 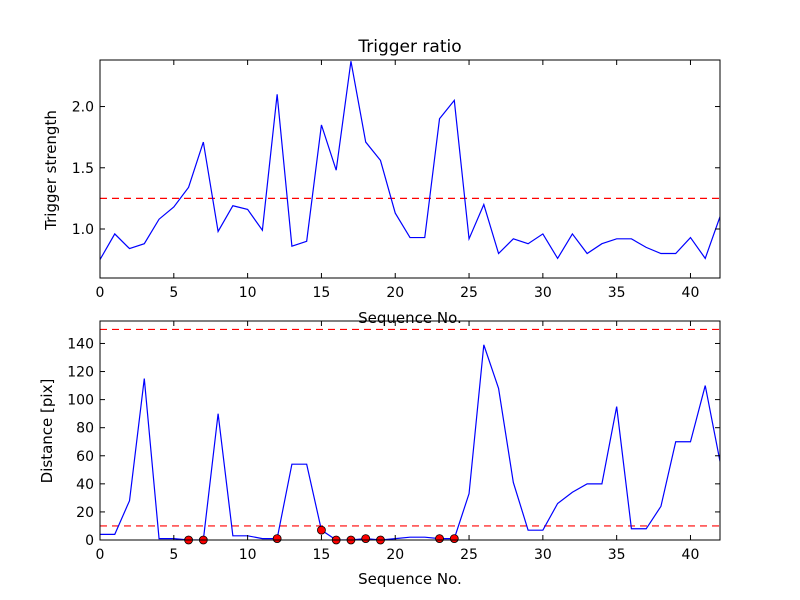 What do you see at coordinates (80, 401) in the screenshot?
I see `y-tick-label: 100` at bounding box center [80, 401].